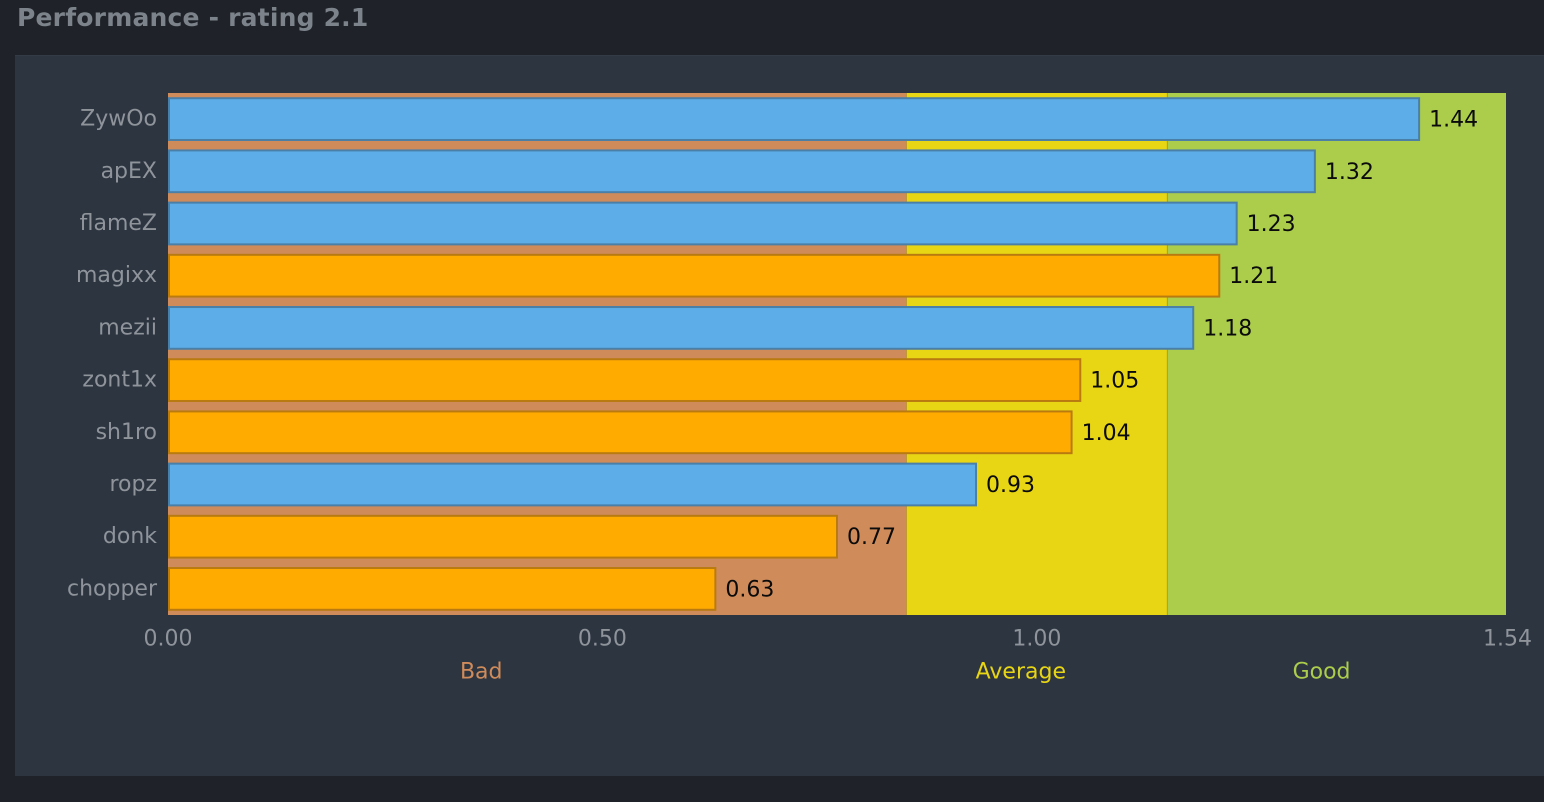  I want to click on bar-mezii, so click(681, 328).